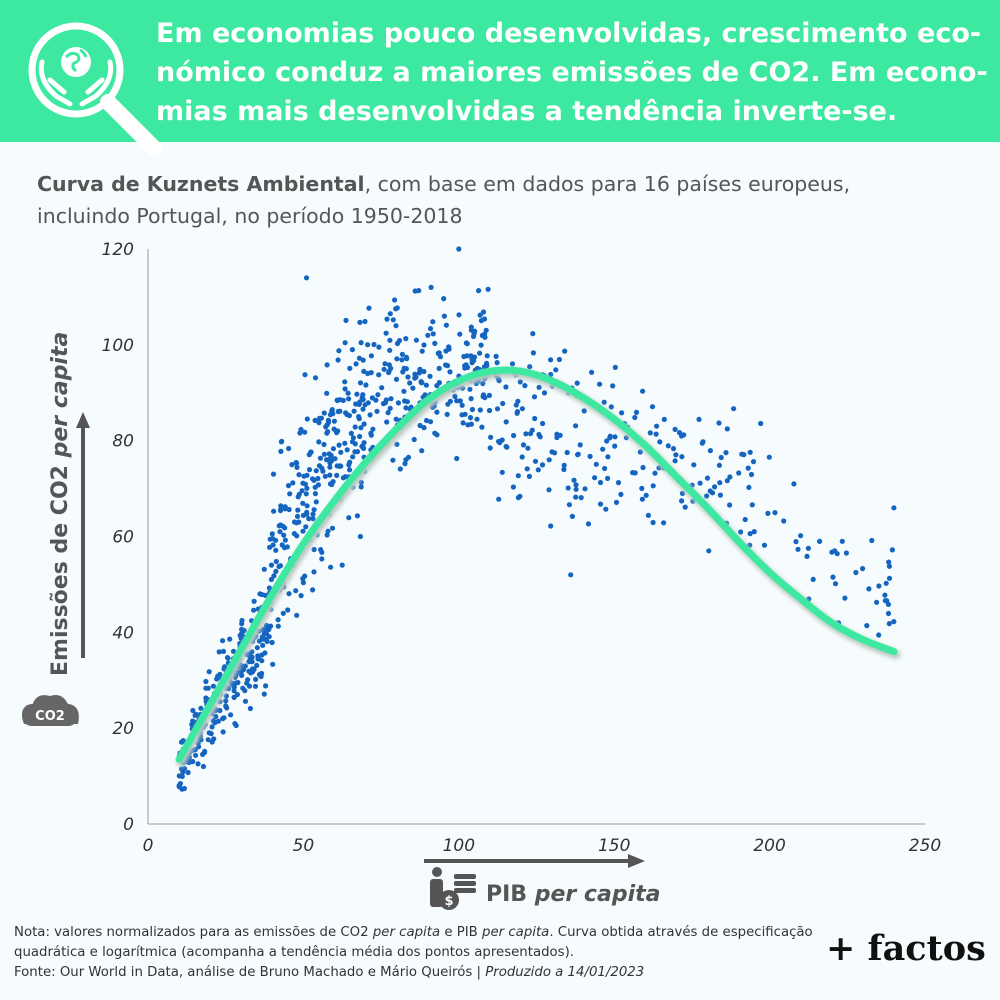 The image size is (1000, 1000). Describe the element at coordinates (123, 442) in the screenshot. I see `y-tick-label: 80` at that location.